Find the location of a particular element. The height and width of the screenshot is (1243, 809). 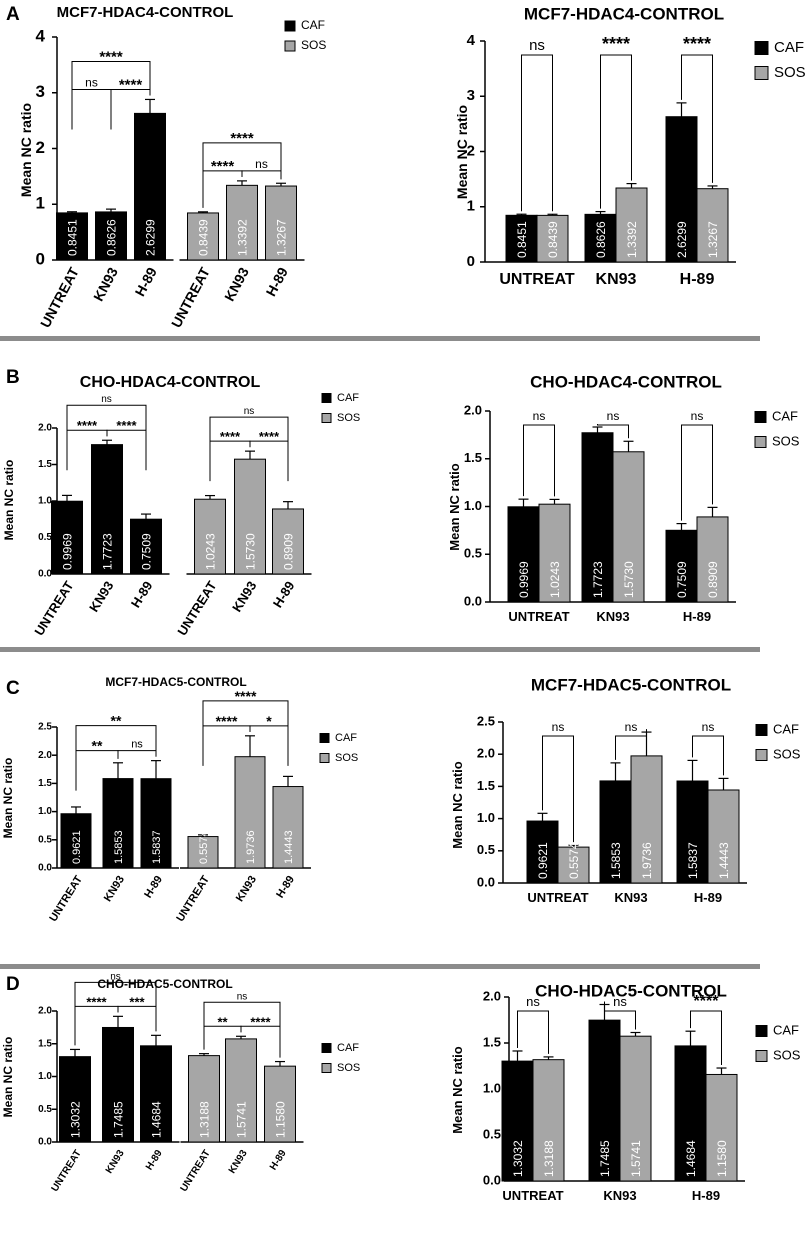

bar-value-label: 1.9736 is located at coordinates (647, 860).